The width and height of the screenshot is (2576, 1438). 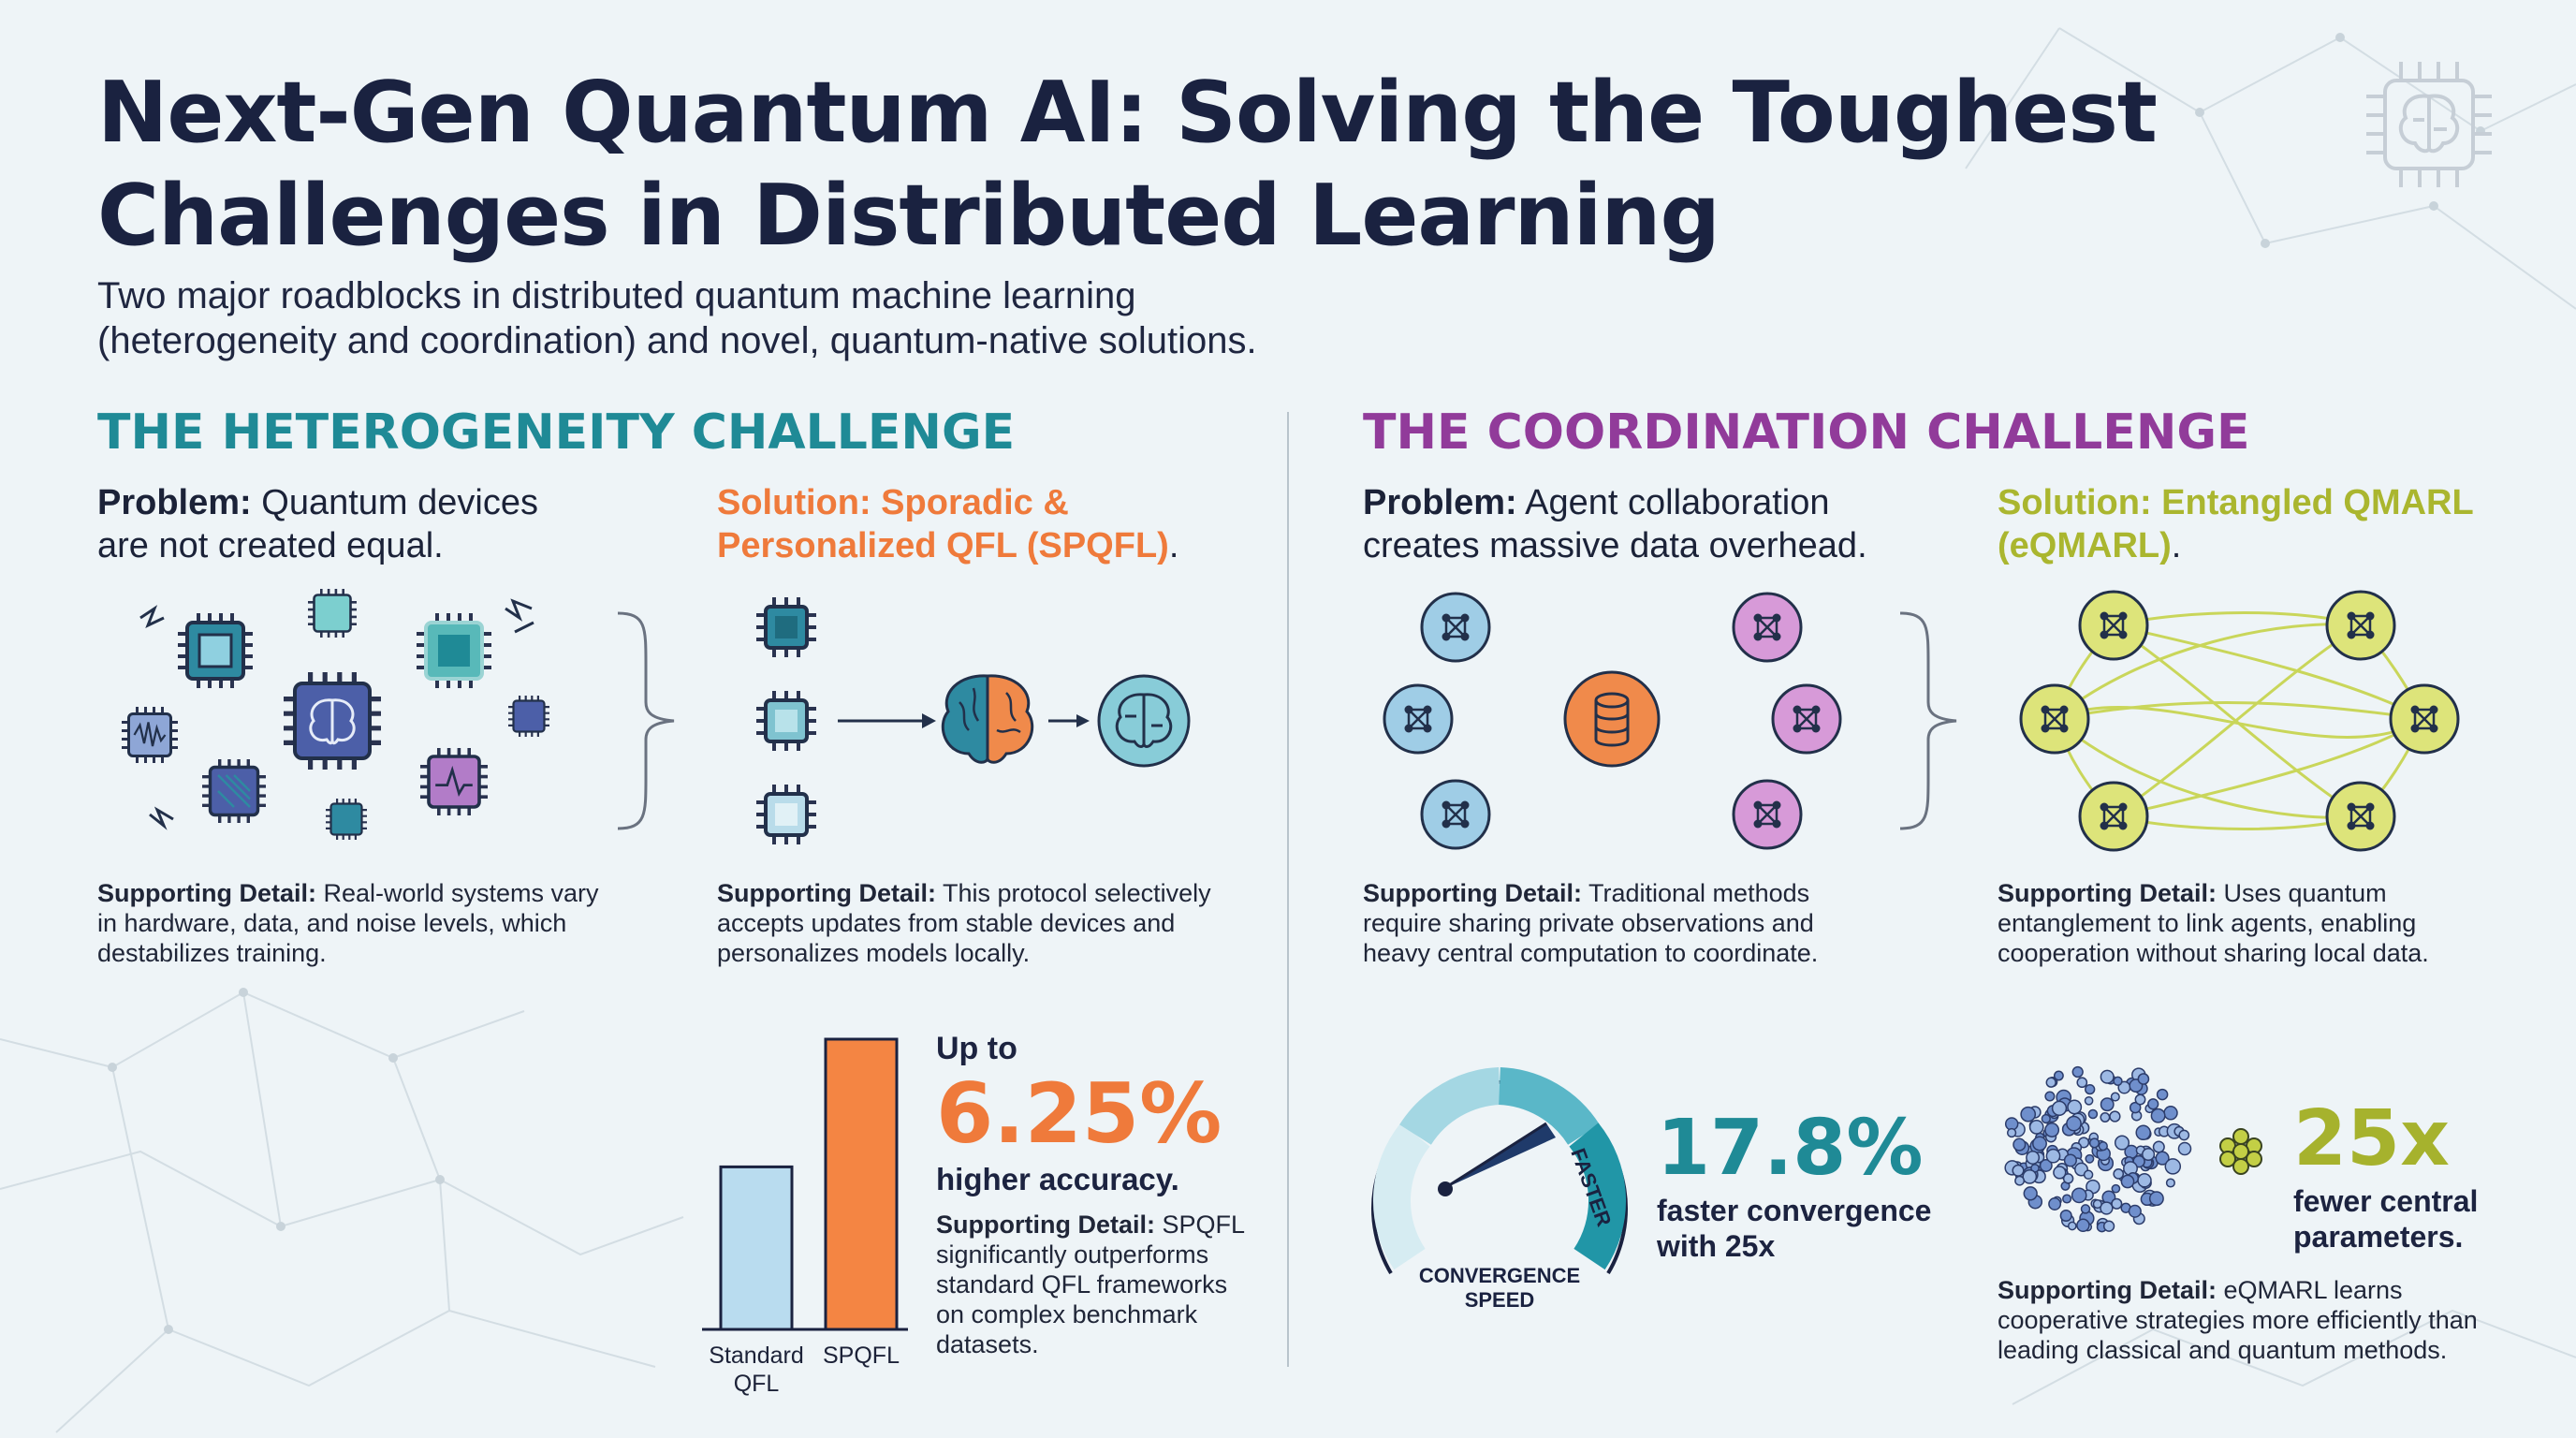 I want to click on detail-text: Real-world systems vary, so click(x=457, y=893).